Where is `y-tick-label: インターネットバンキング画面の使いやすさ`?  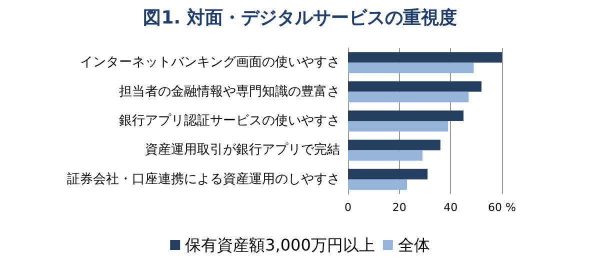 y-tick-label: インターネットバンキング画面の使いやすさ is located at coordinates (210, 62).